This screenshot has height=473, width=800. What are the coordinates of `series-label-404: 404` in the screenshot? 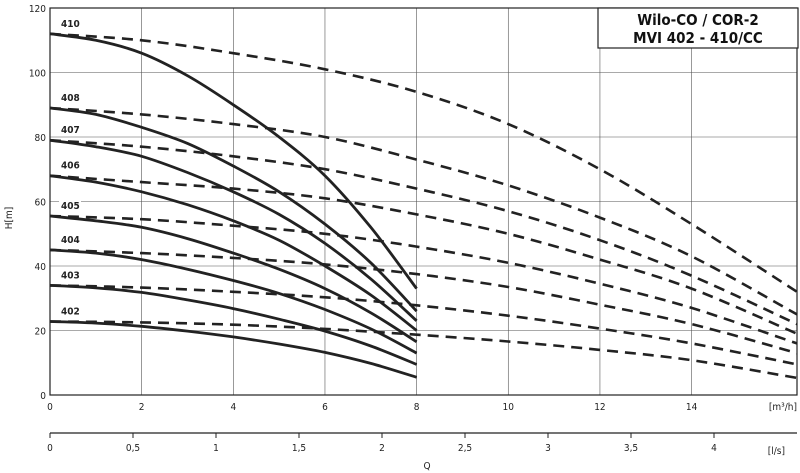 It's located at (70, 240).